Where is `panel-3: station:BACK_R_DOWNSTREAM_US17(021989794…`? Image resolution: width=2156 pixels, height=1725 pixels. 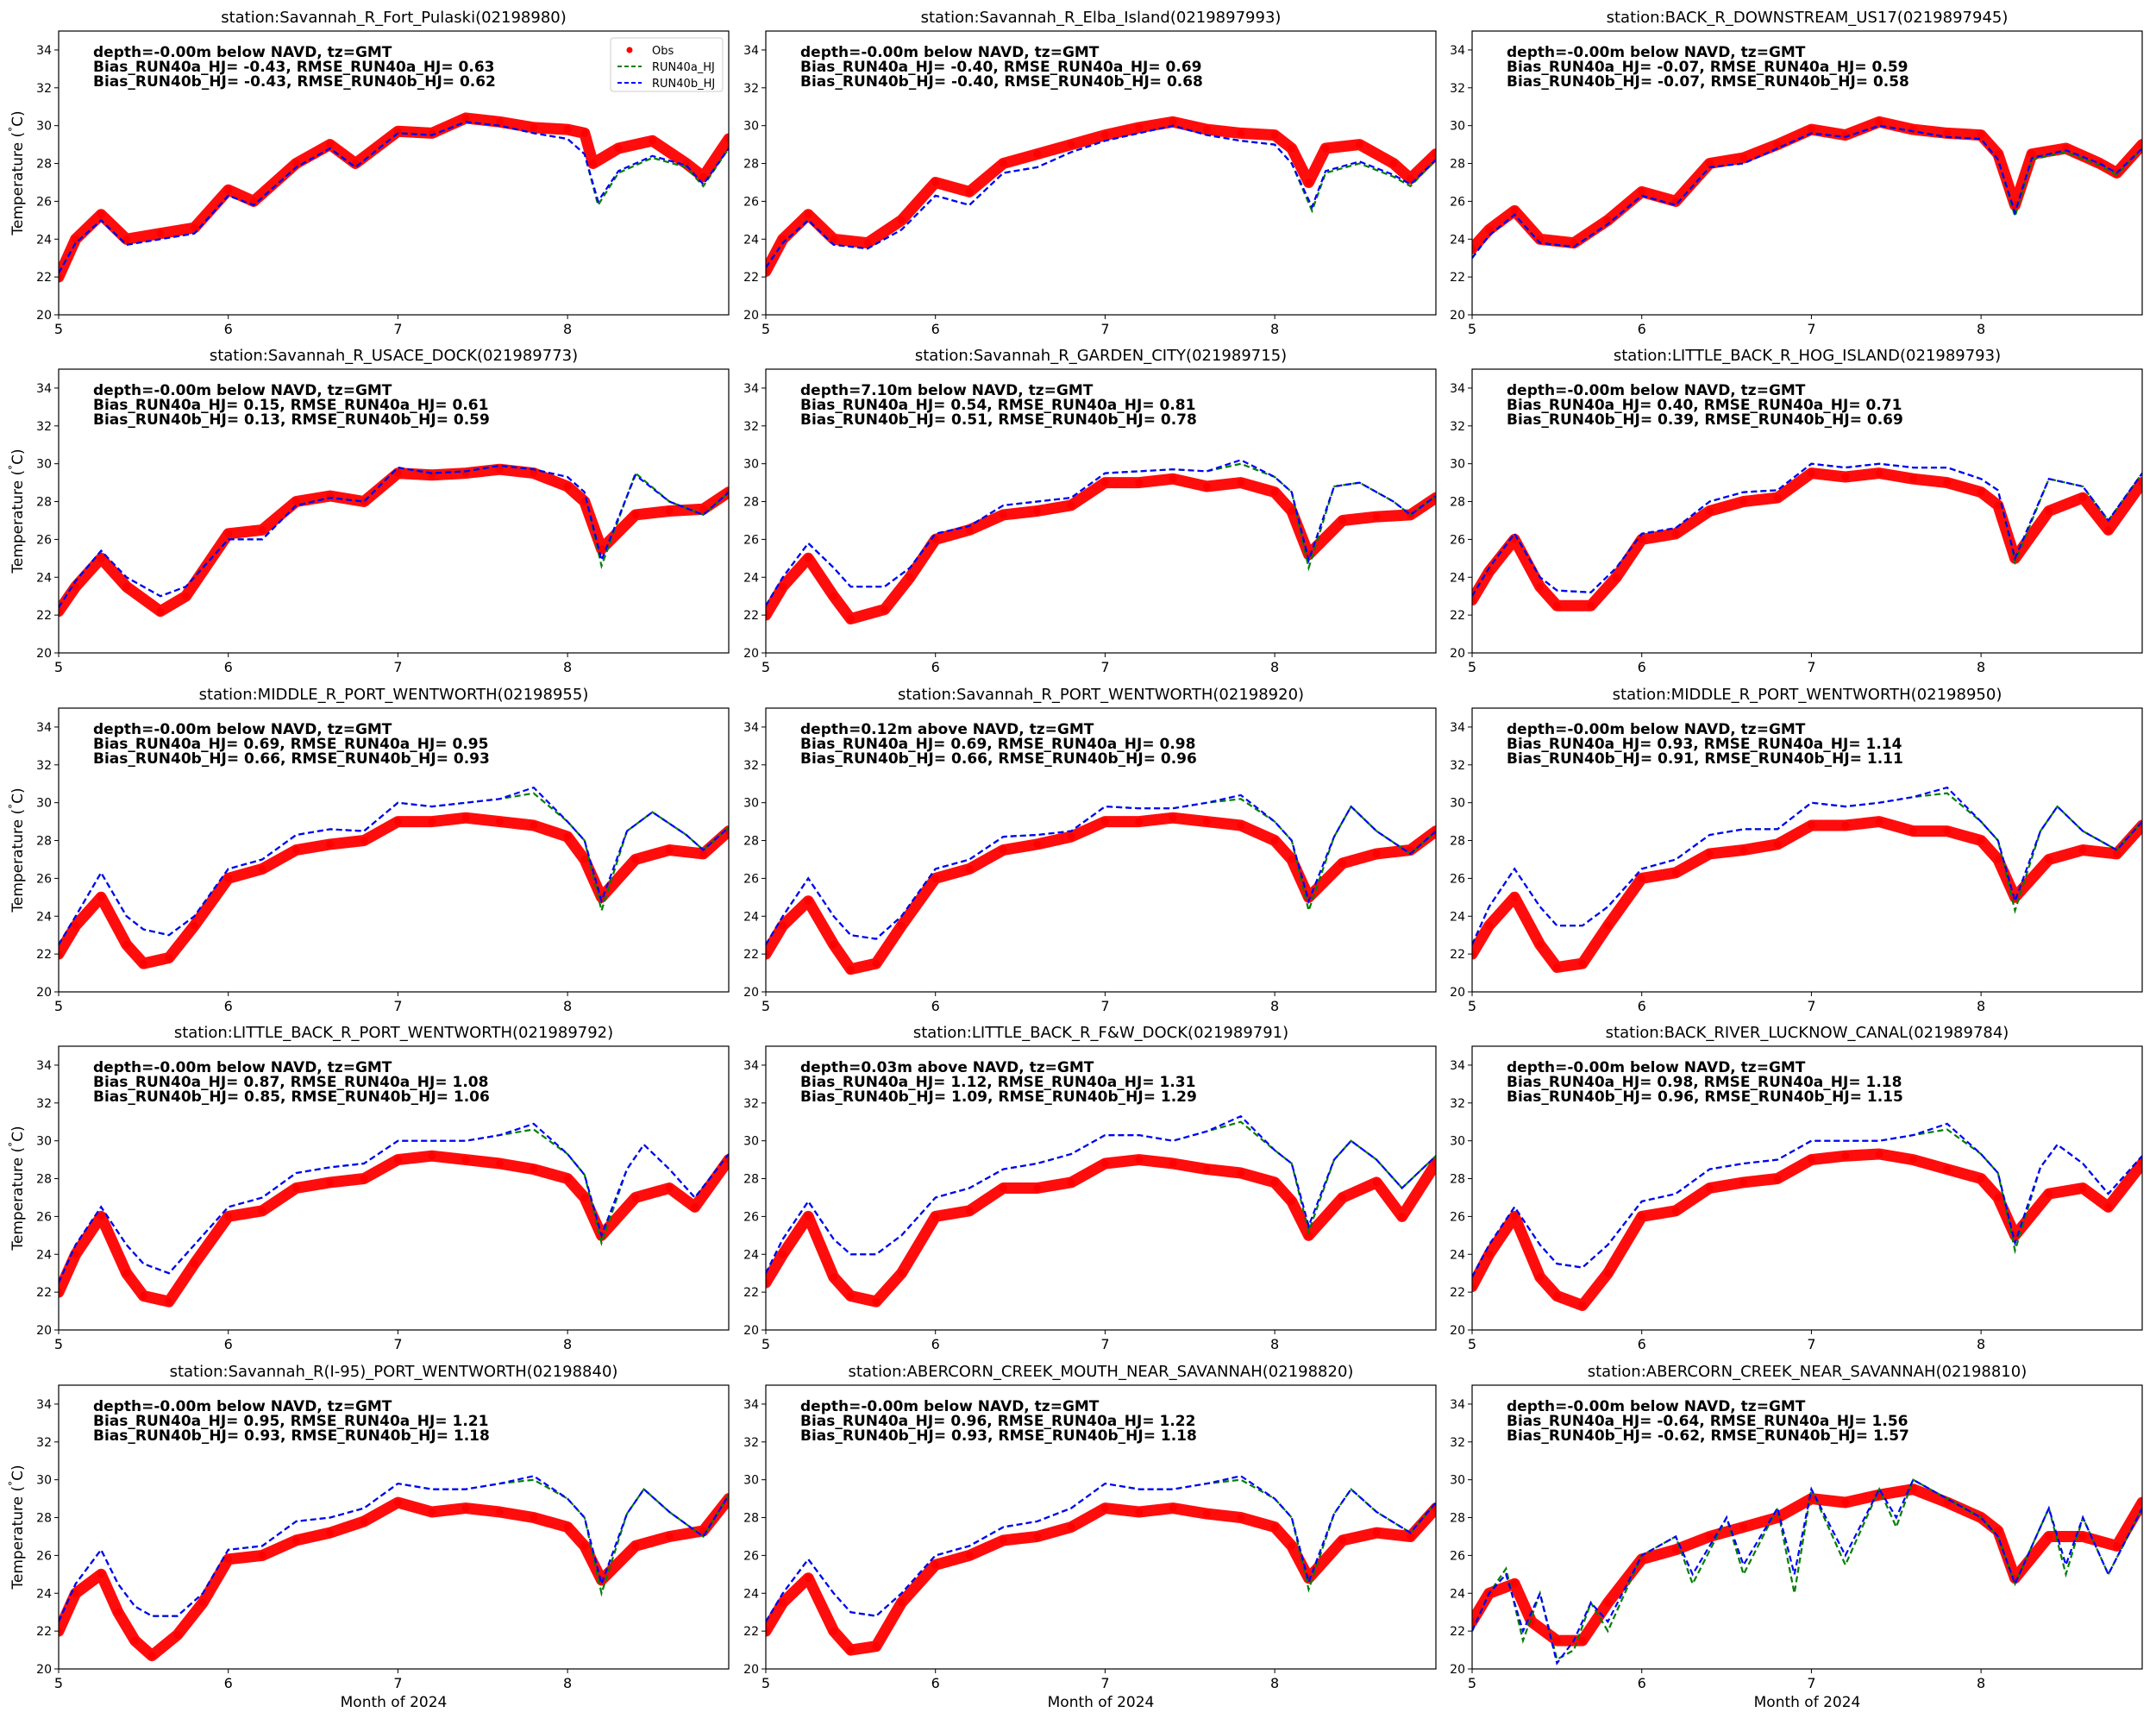 panel-3: station:BACK_R_DOWNSTREAM_US17(021989794… is located at coordinates (1796, 173).